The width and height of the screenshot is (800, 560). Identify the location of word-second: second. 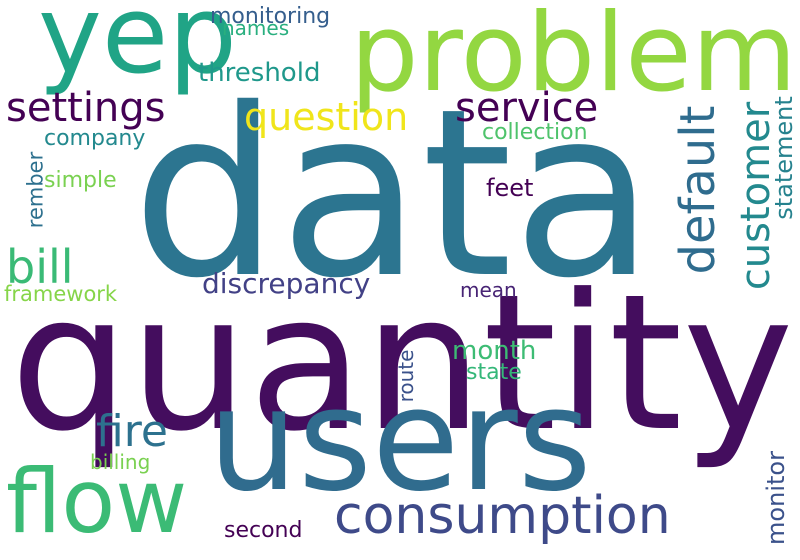
(263, 530).